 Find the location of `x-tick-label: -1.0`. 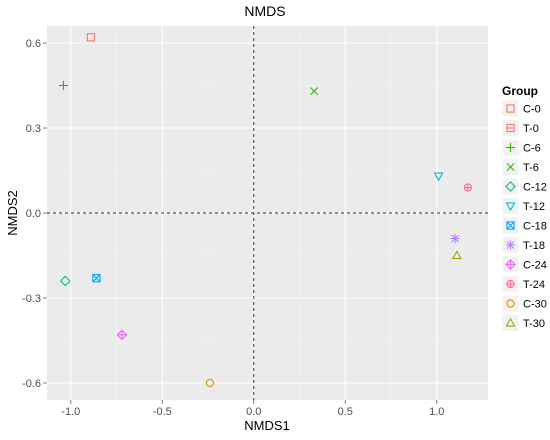

x-tick-label: -1.0 is located at coordinates (70, 412).